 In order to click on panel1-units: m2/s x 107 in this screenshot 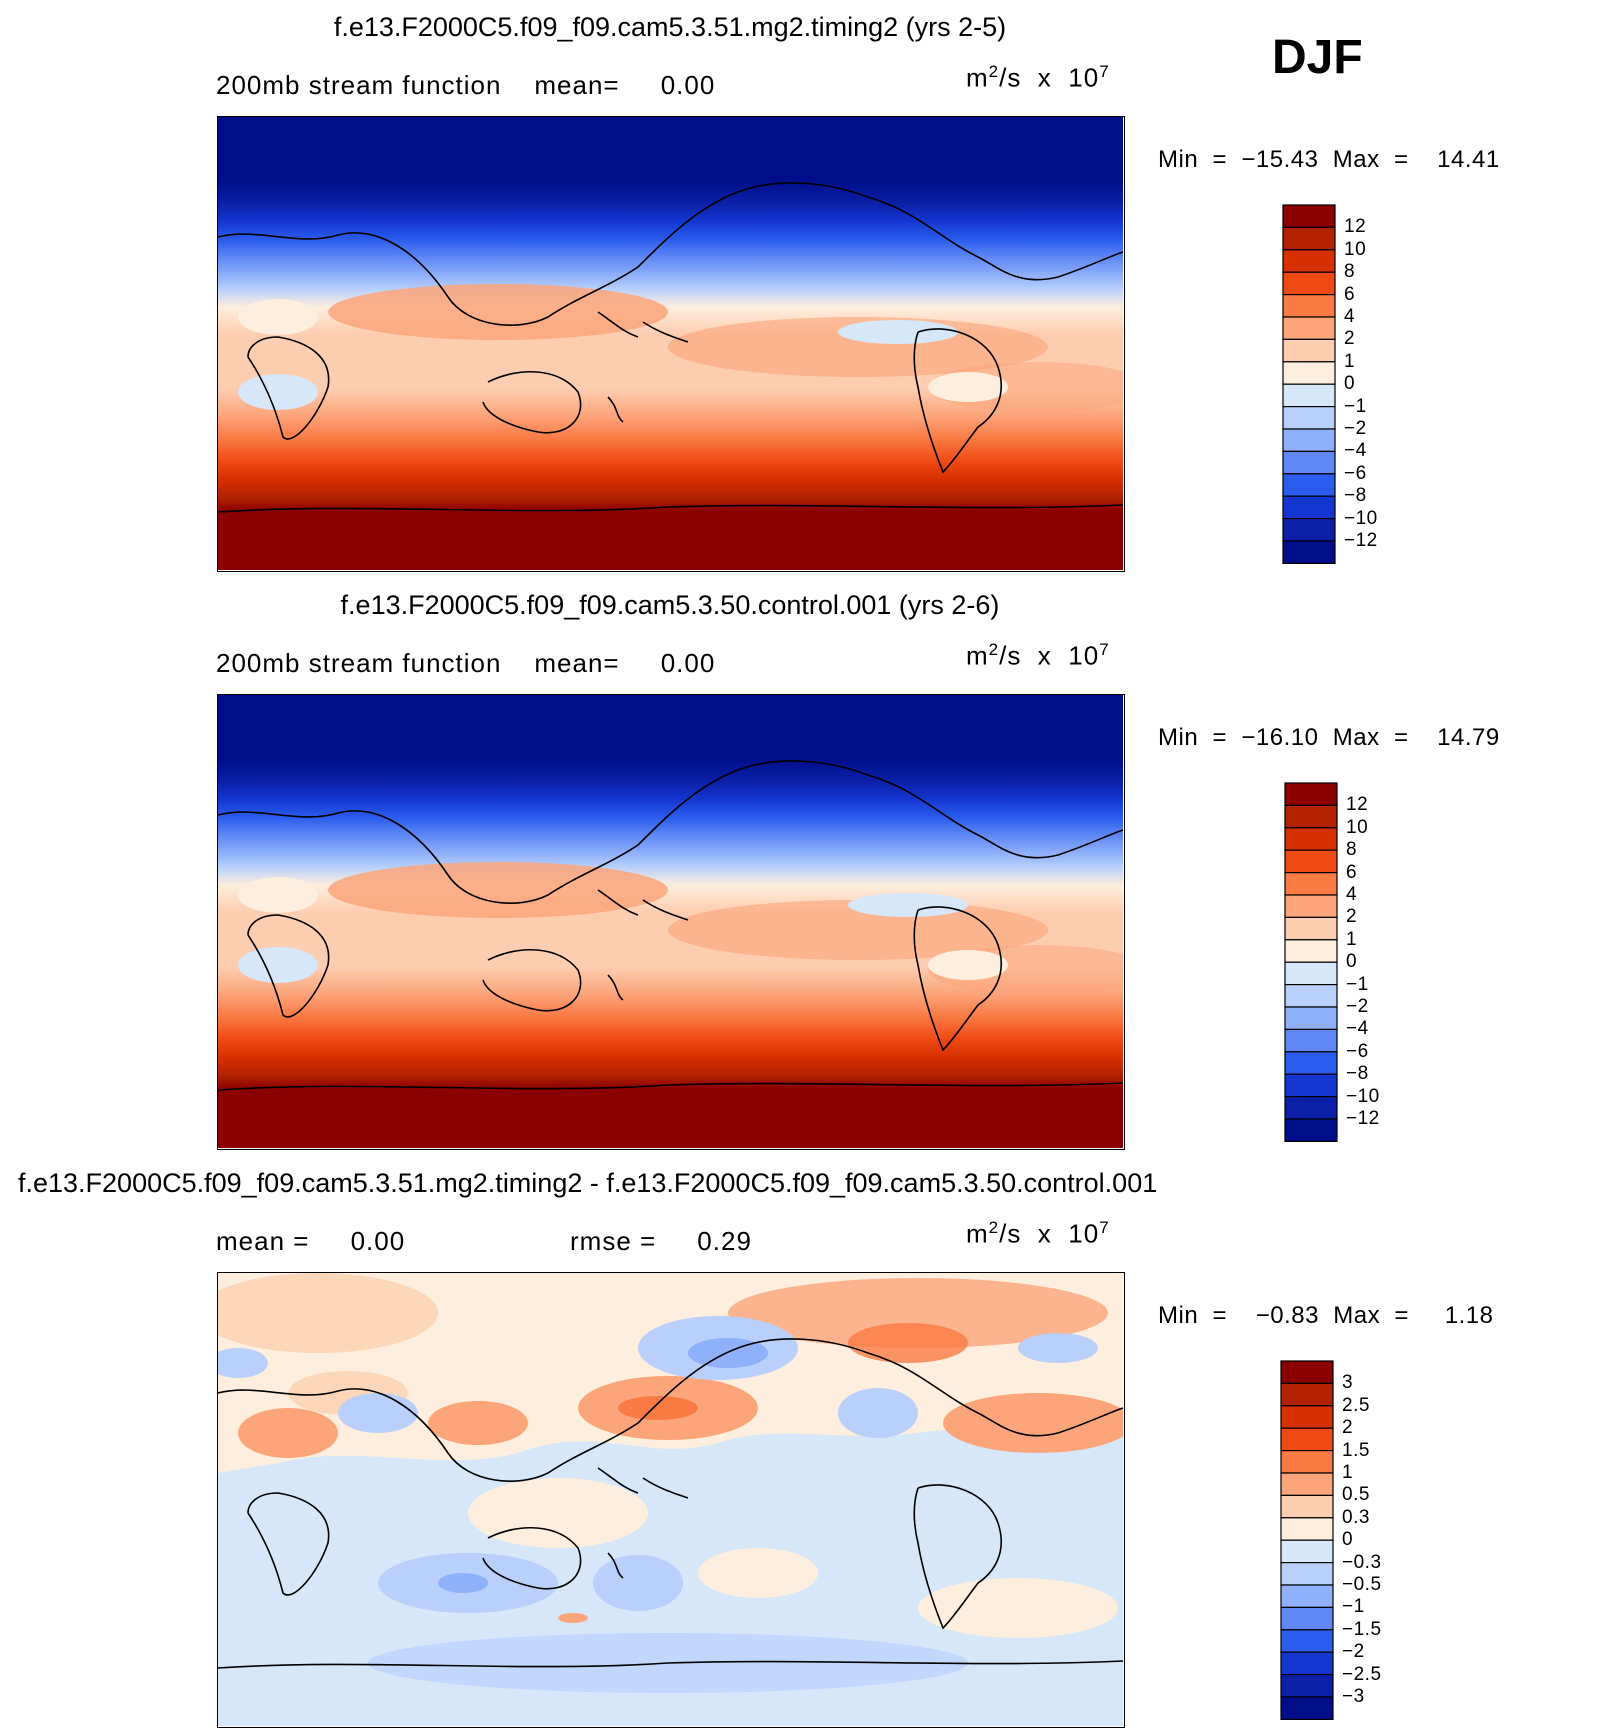, I will do `click(1038, 77)`.